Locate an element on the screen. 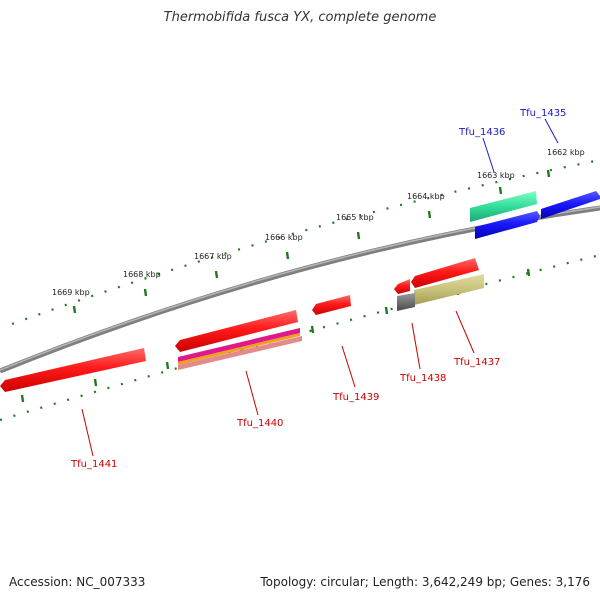  ruler-label: 1666 kbp is located at coordinates (284, 237).